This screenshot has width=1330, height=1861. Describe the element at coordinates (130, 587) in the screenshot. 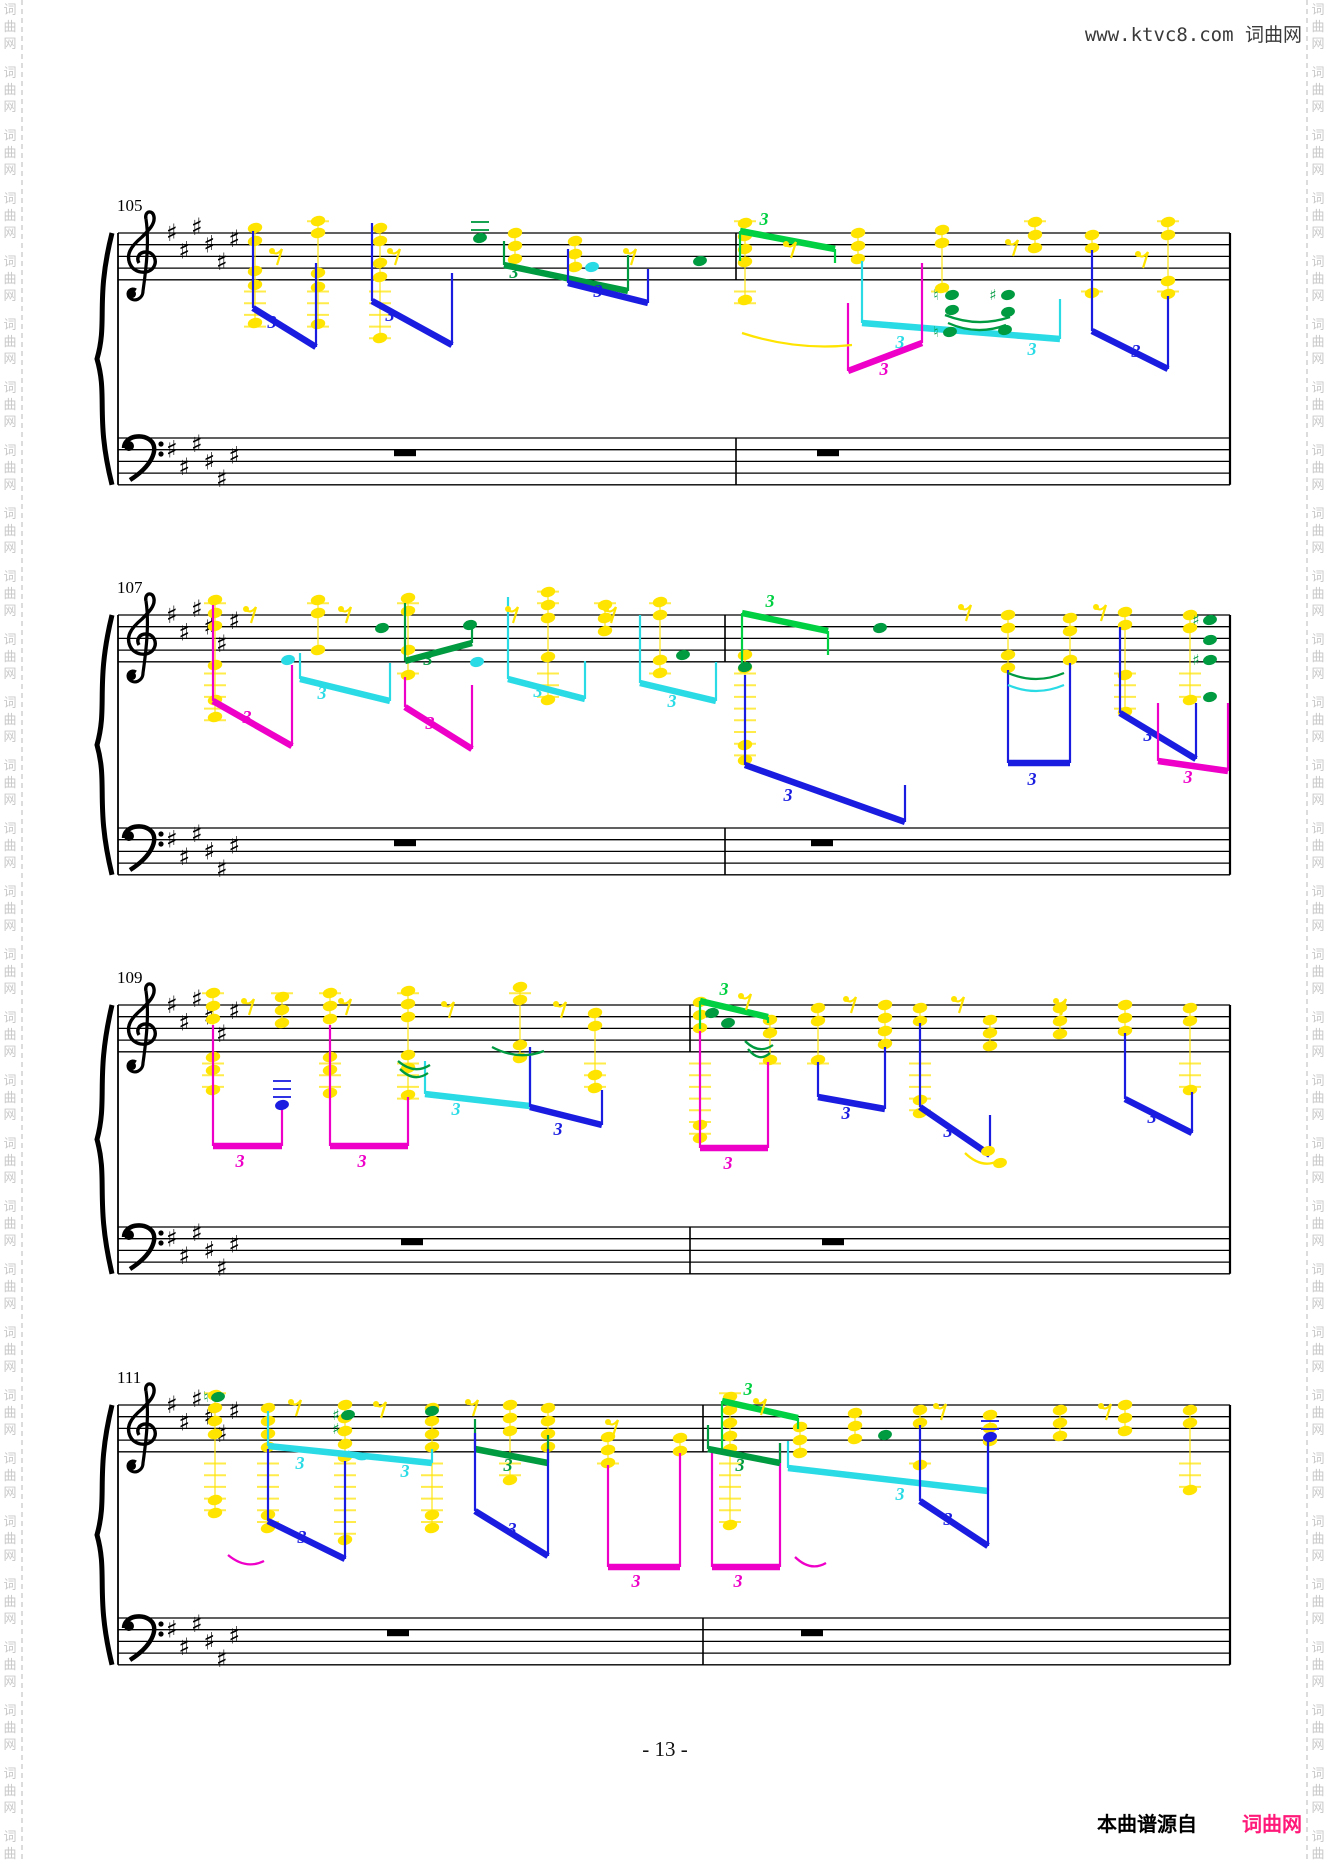

I see `measure-number: 107` at that location.